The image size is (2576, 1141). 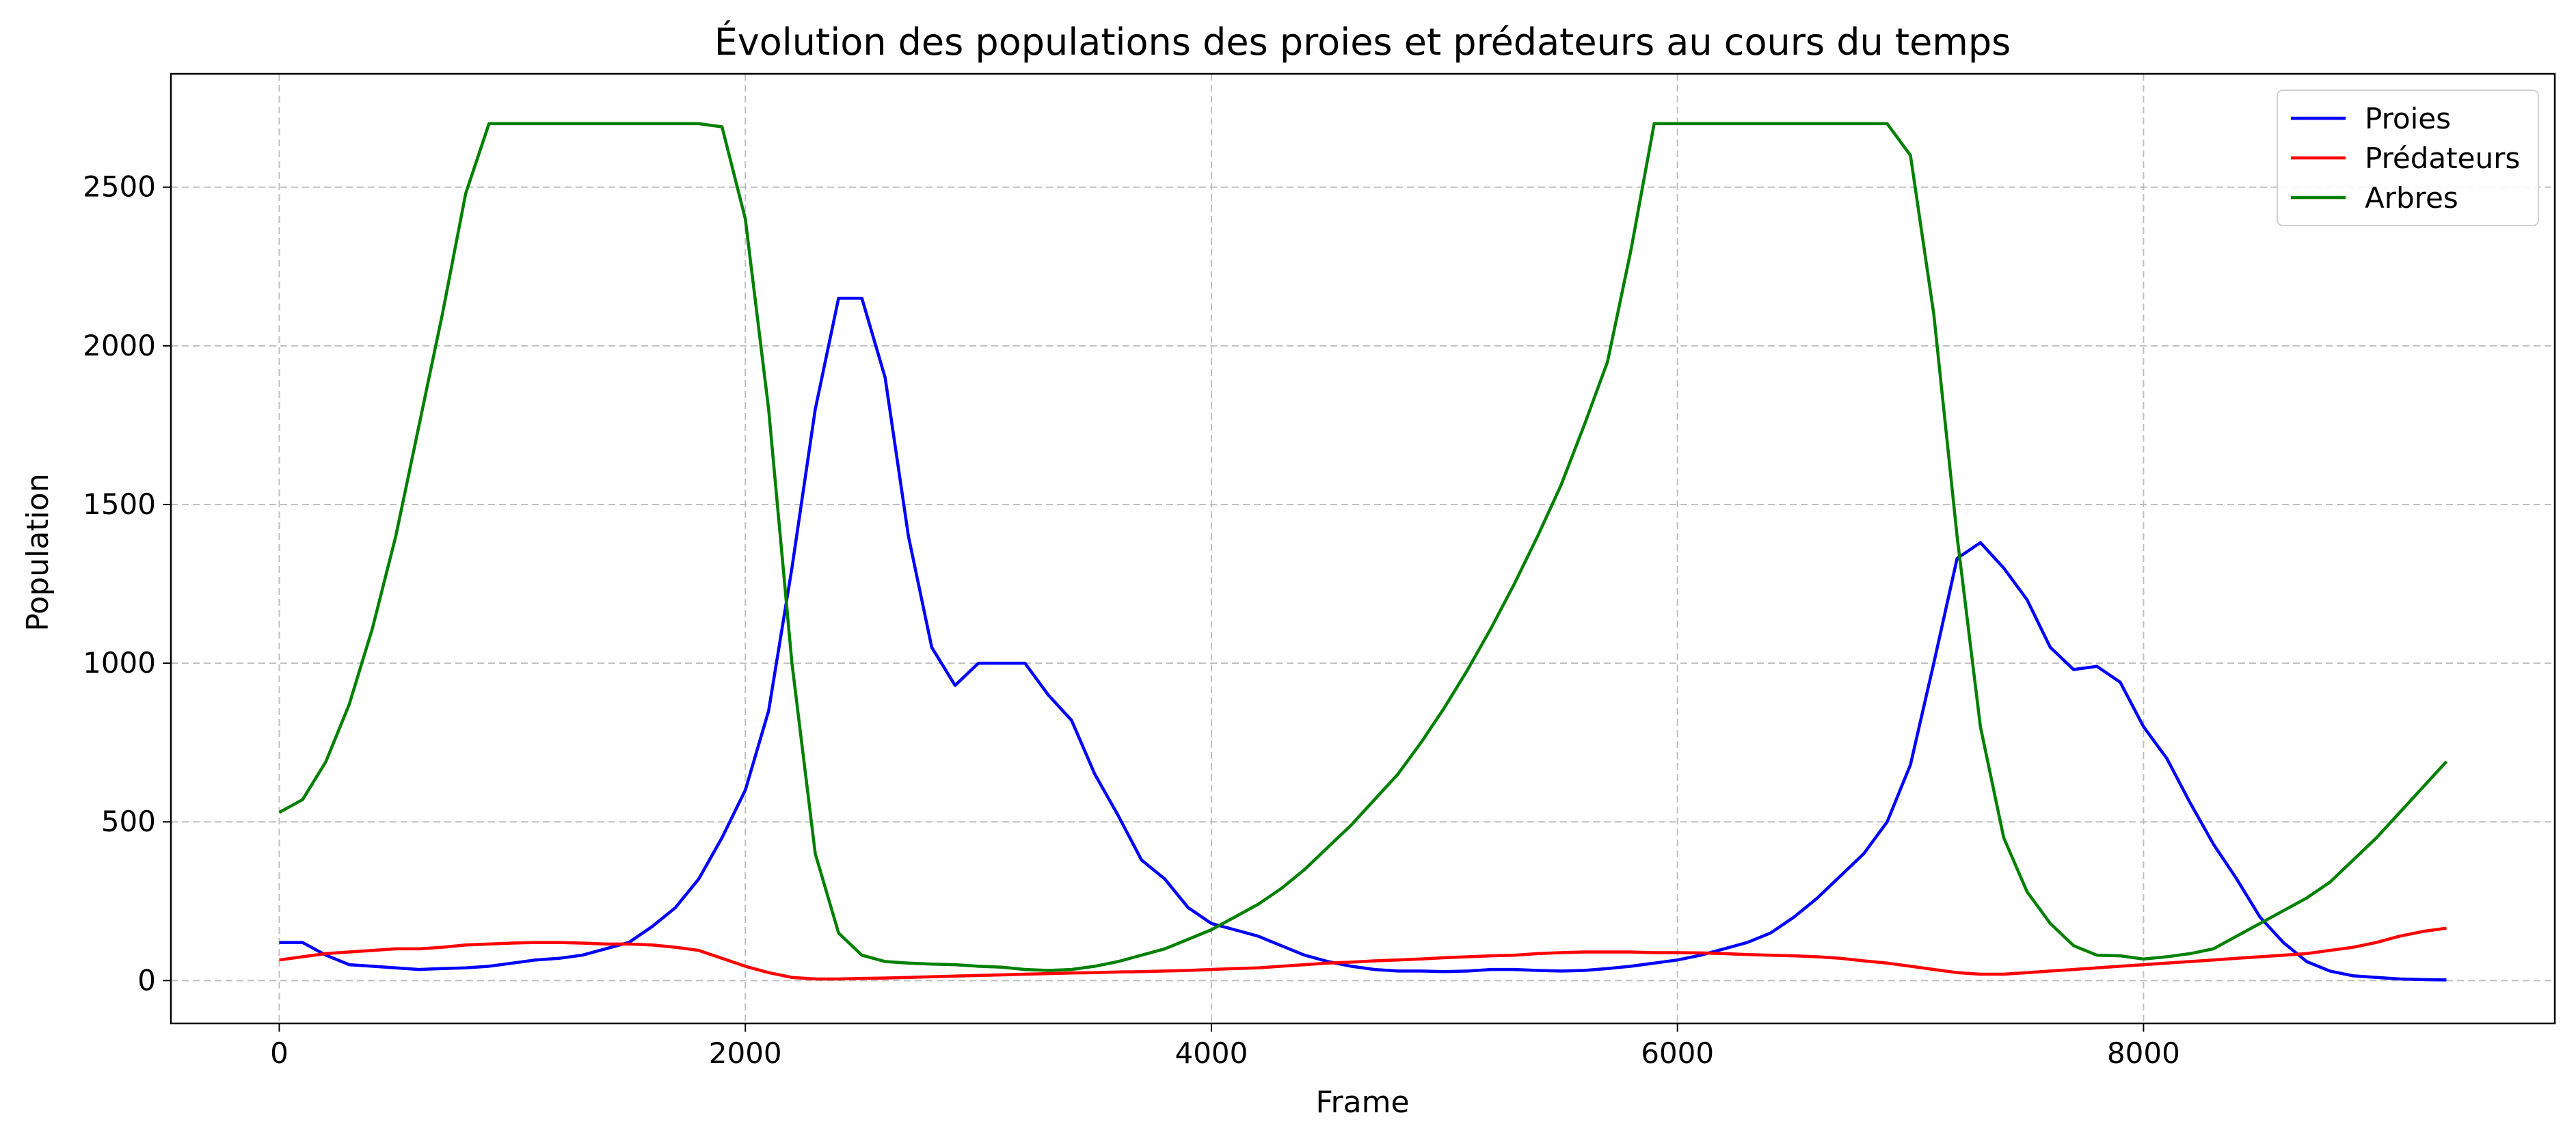 What do you see at coordinates (119, 345) in the screenshot?
I see `y-tick-label: 2000` at bounding box center [119, 345].